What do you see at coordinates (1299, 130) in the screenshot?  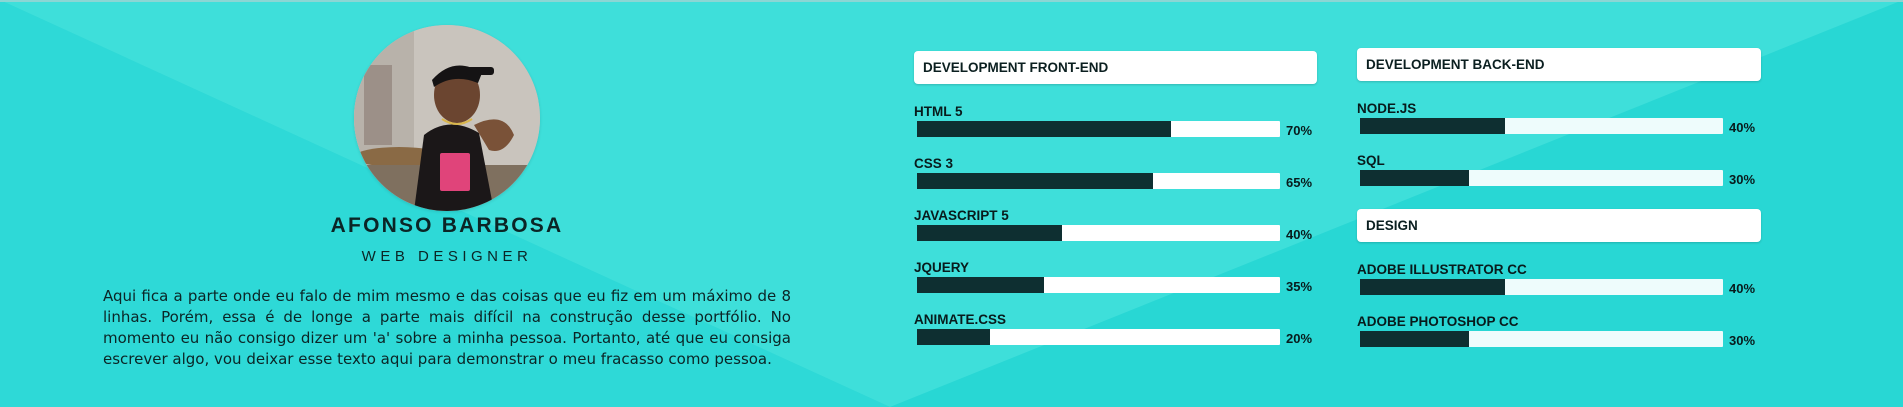 I see `skill-percent: 70%` at bounding box center [1299, 130].